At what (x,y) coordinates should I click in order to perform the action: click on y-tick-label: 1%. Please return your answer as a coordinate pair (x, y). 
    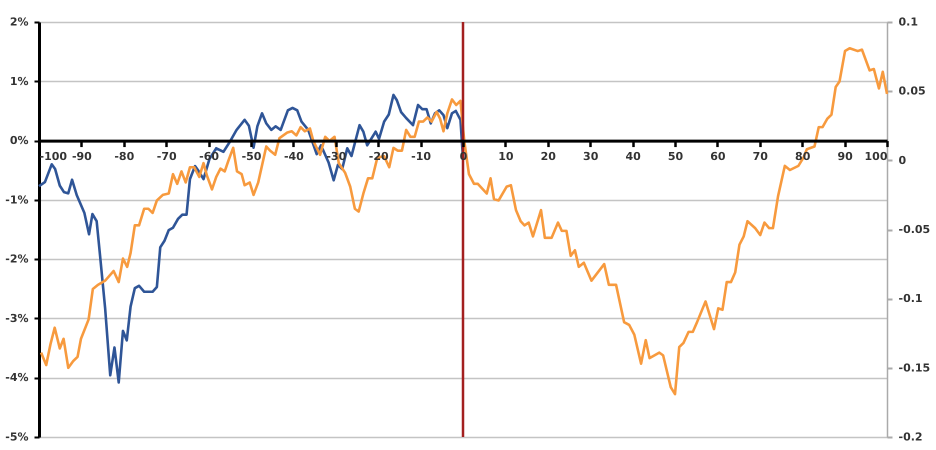
    Looking at the image, I should click on (19, 81).